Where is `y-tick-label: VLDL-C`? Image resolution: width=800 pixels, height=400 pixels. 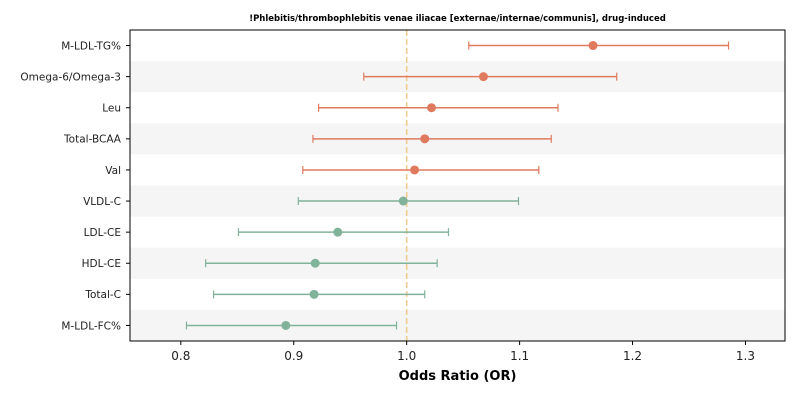
y-tick-label: VLDL-C is located at coordinates (102, 202).